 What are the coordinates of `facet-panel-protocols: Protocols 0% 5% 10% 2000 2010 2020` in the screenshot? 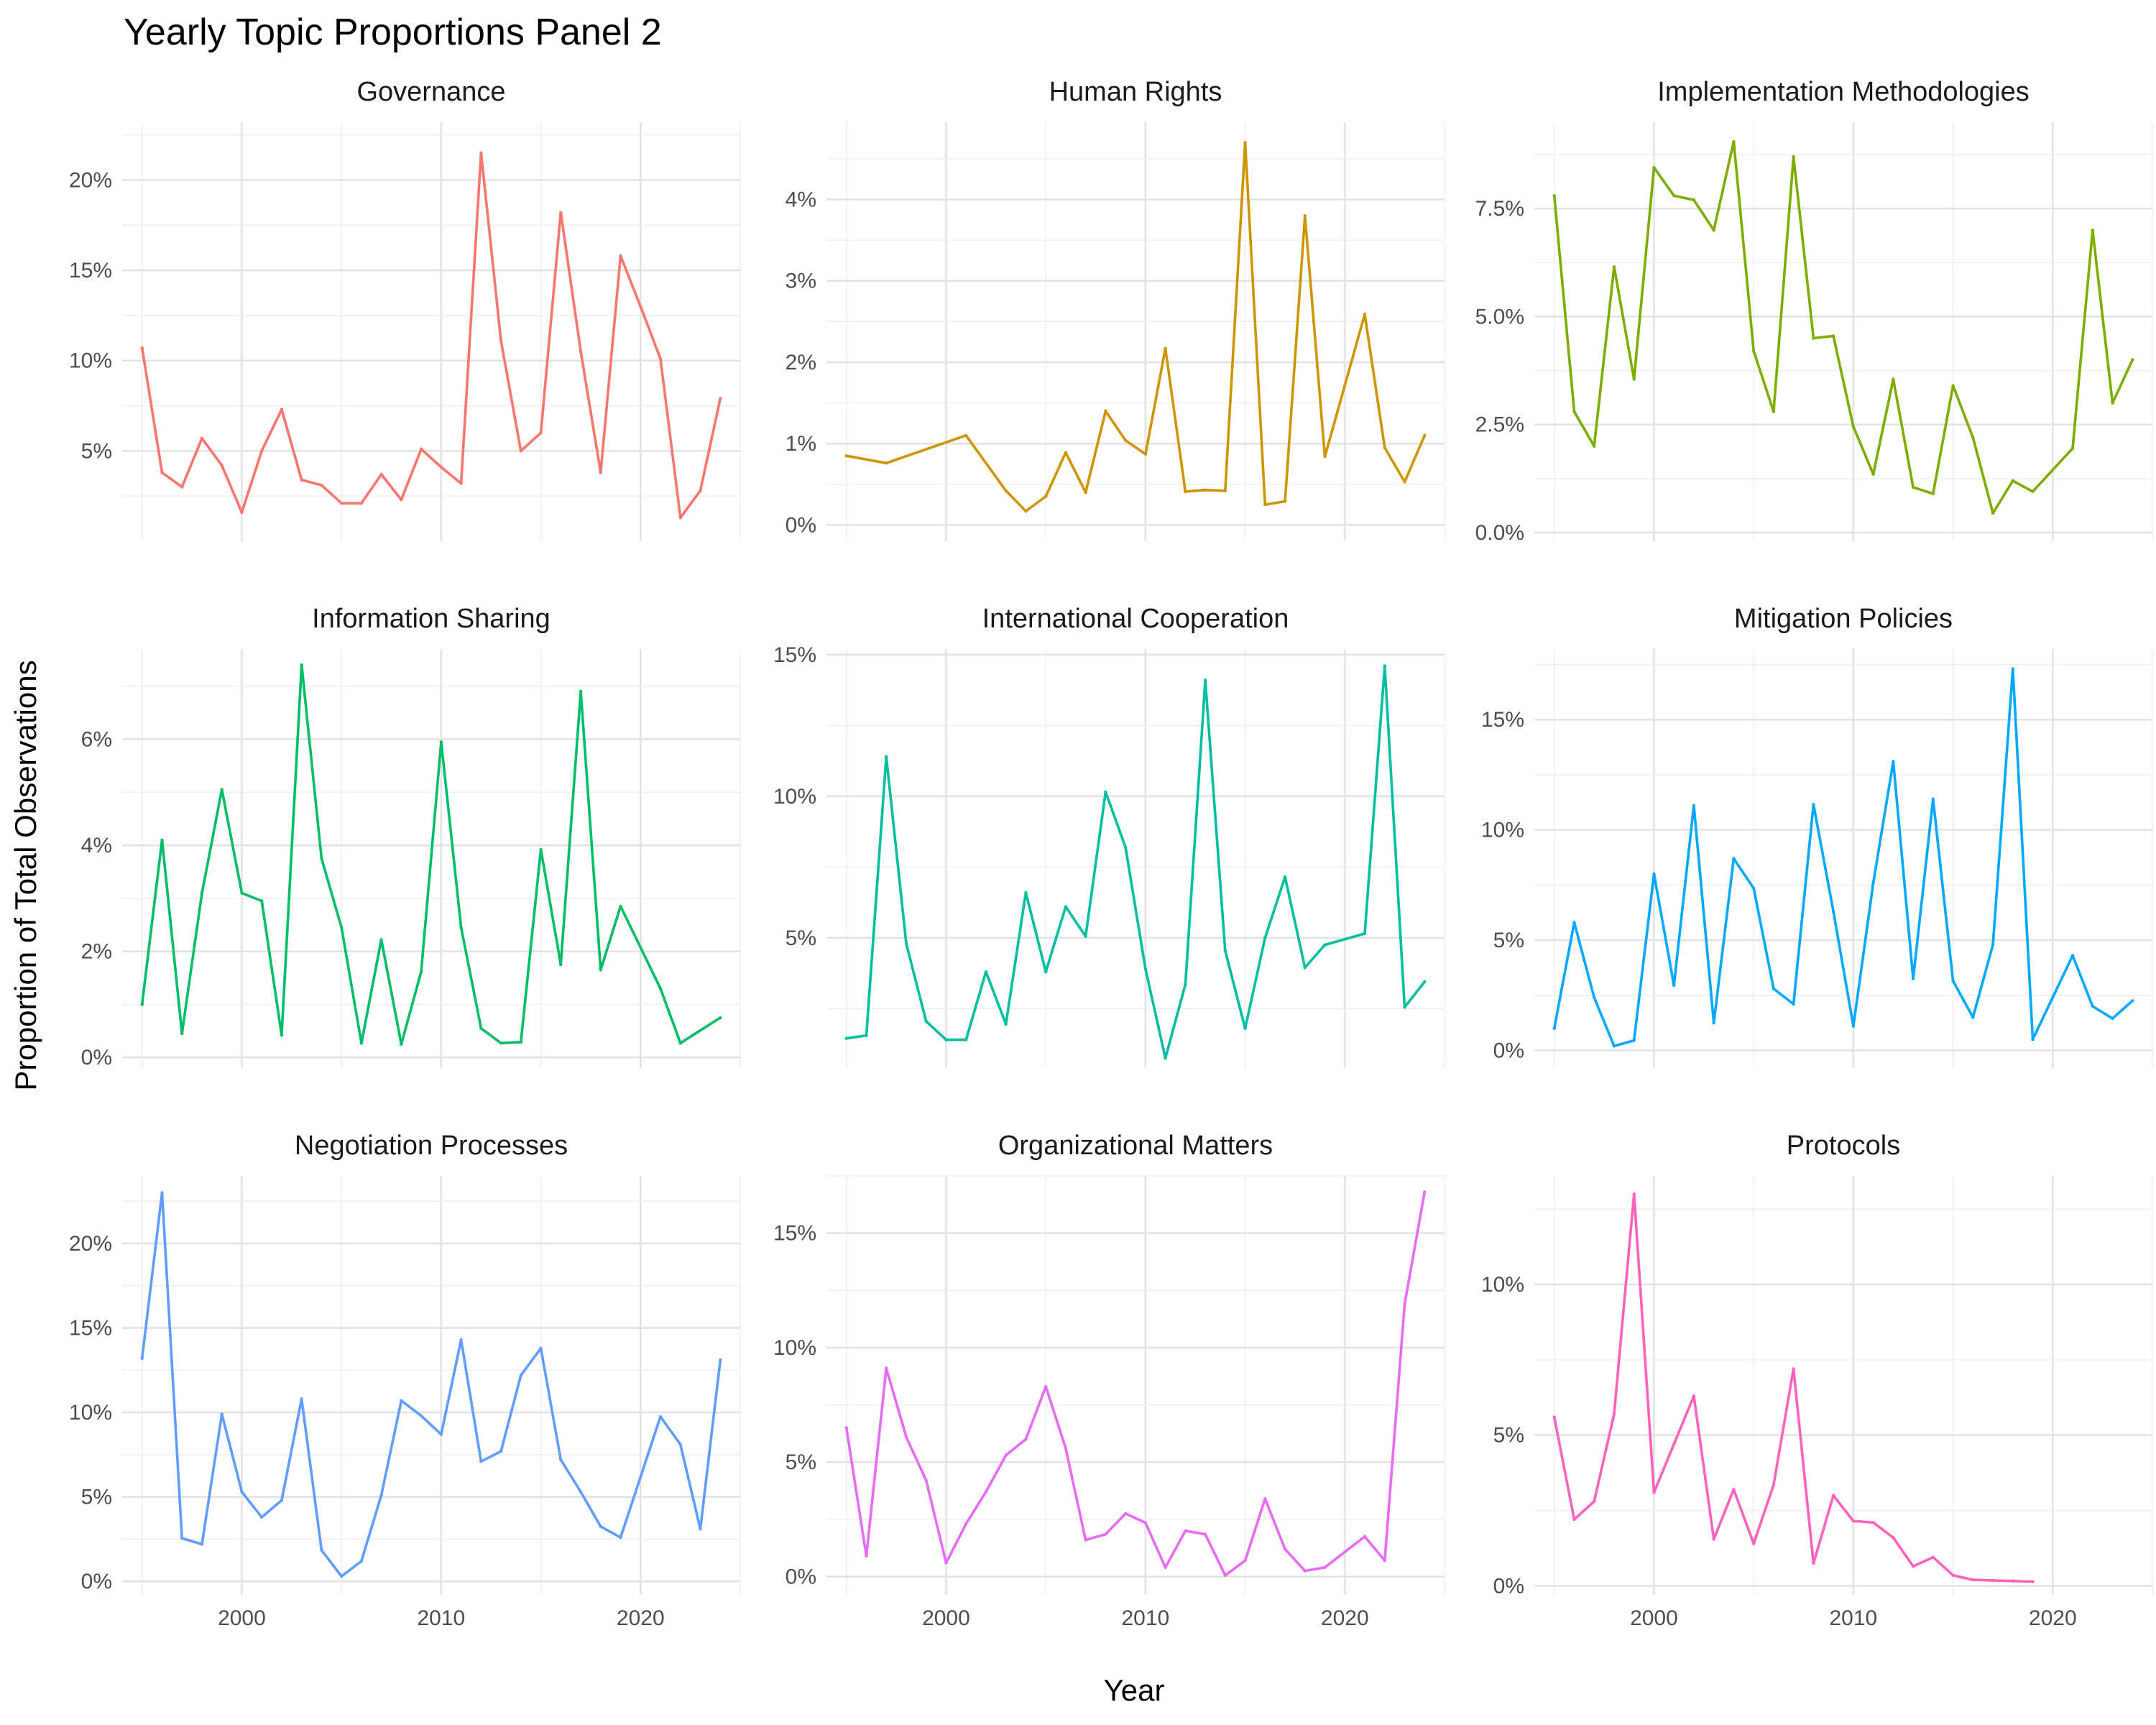 It's located at (1817, 1380).